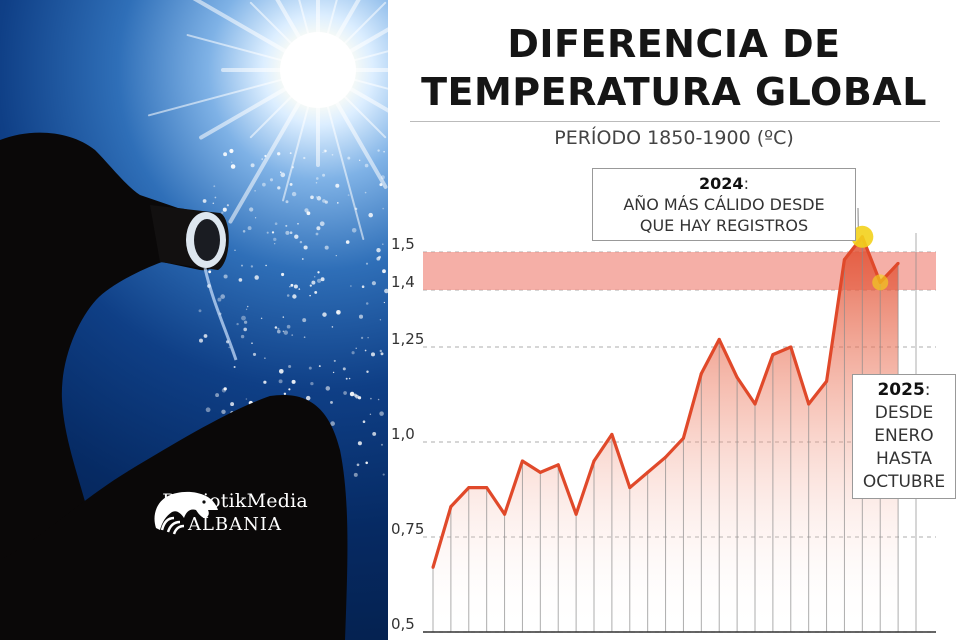 Image resolution: width=960 pixels, height=640 pixels. Describe the element at coordinates (407, 339) in the screenshot. I see `y-tick-label: 1,25` at that location.